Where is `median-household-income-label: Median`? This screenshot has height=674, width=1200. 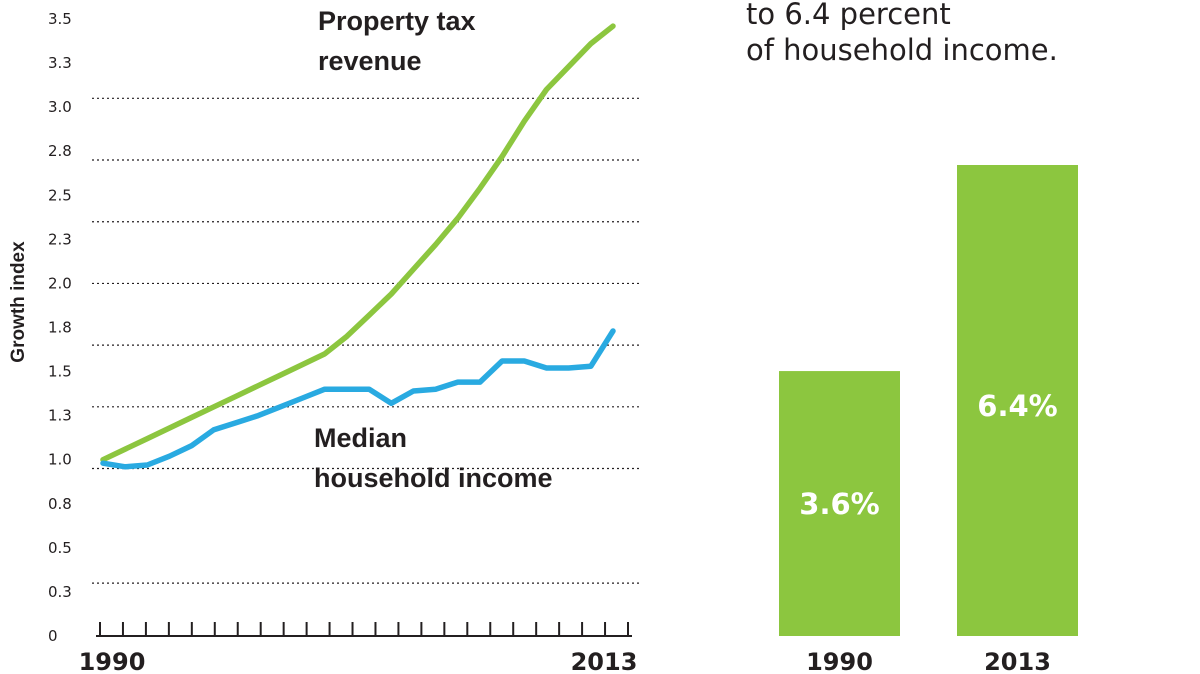 median-household-income-label: Median is located at coordinates (360, 438).